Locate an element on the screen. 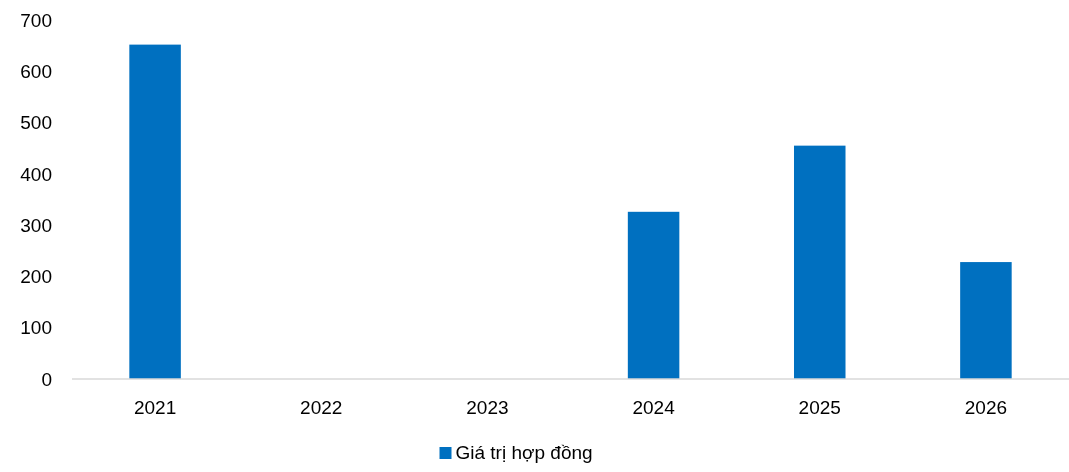 This screenshot has height=472, width=1069. y-tick-label: 300 is located at coordinates (36, 225).